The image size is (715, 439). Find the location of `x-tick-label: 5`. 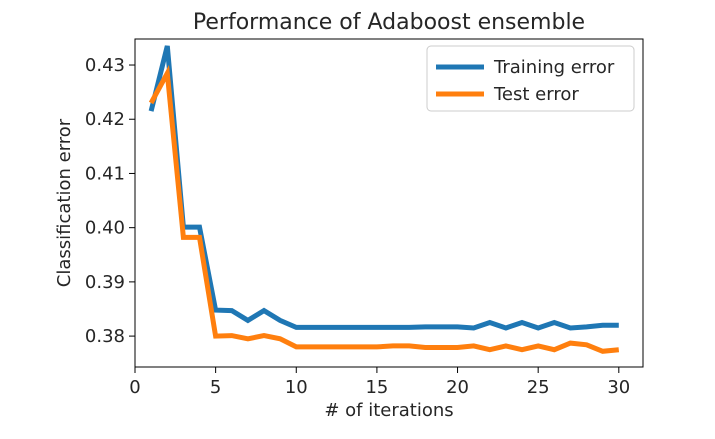

x-tick-label: 5 is located at coordinates (215, 387).